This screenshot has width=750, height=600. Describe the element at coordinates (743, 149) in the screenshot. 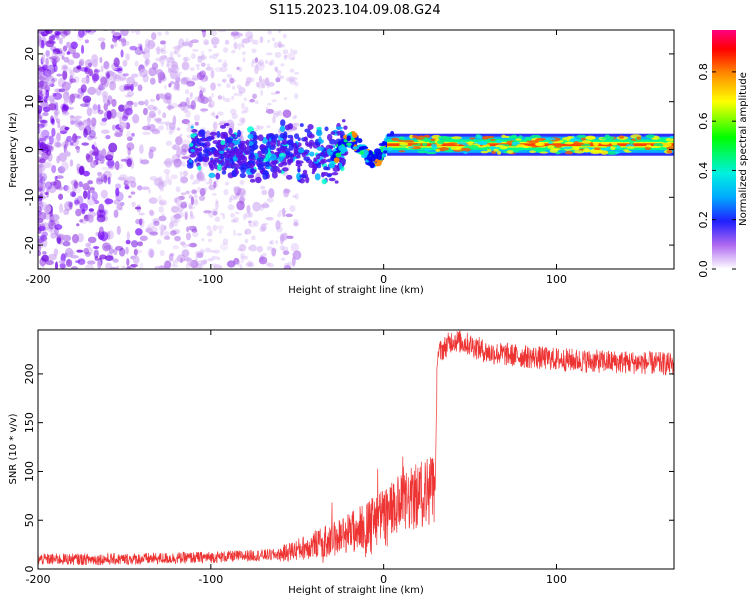

I see `colorbar-label: Normalized spectral amplitude` at that location.